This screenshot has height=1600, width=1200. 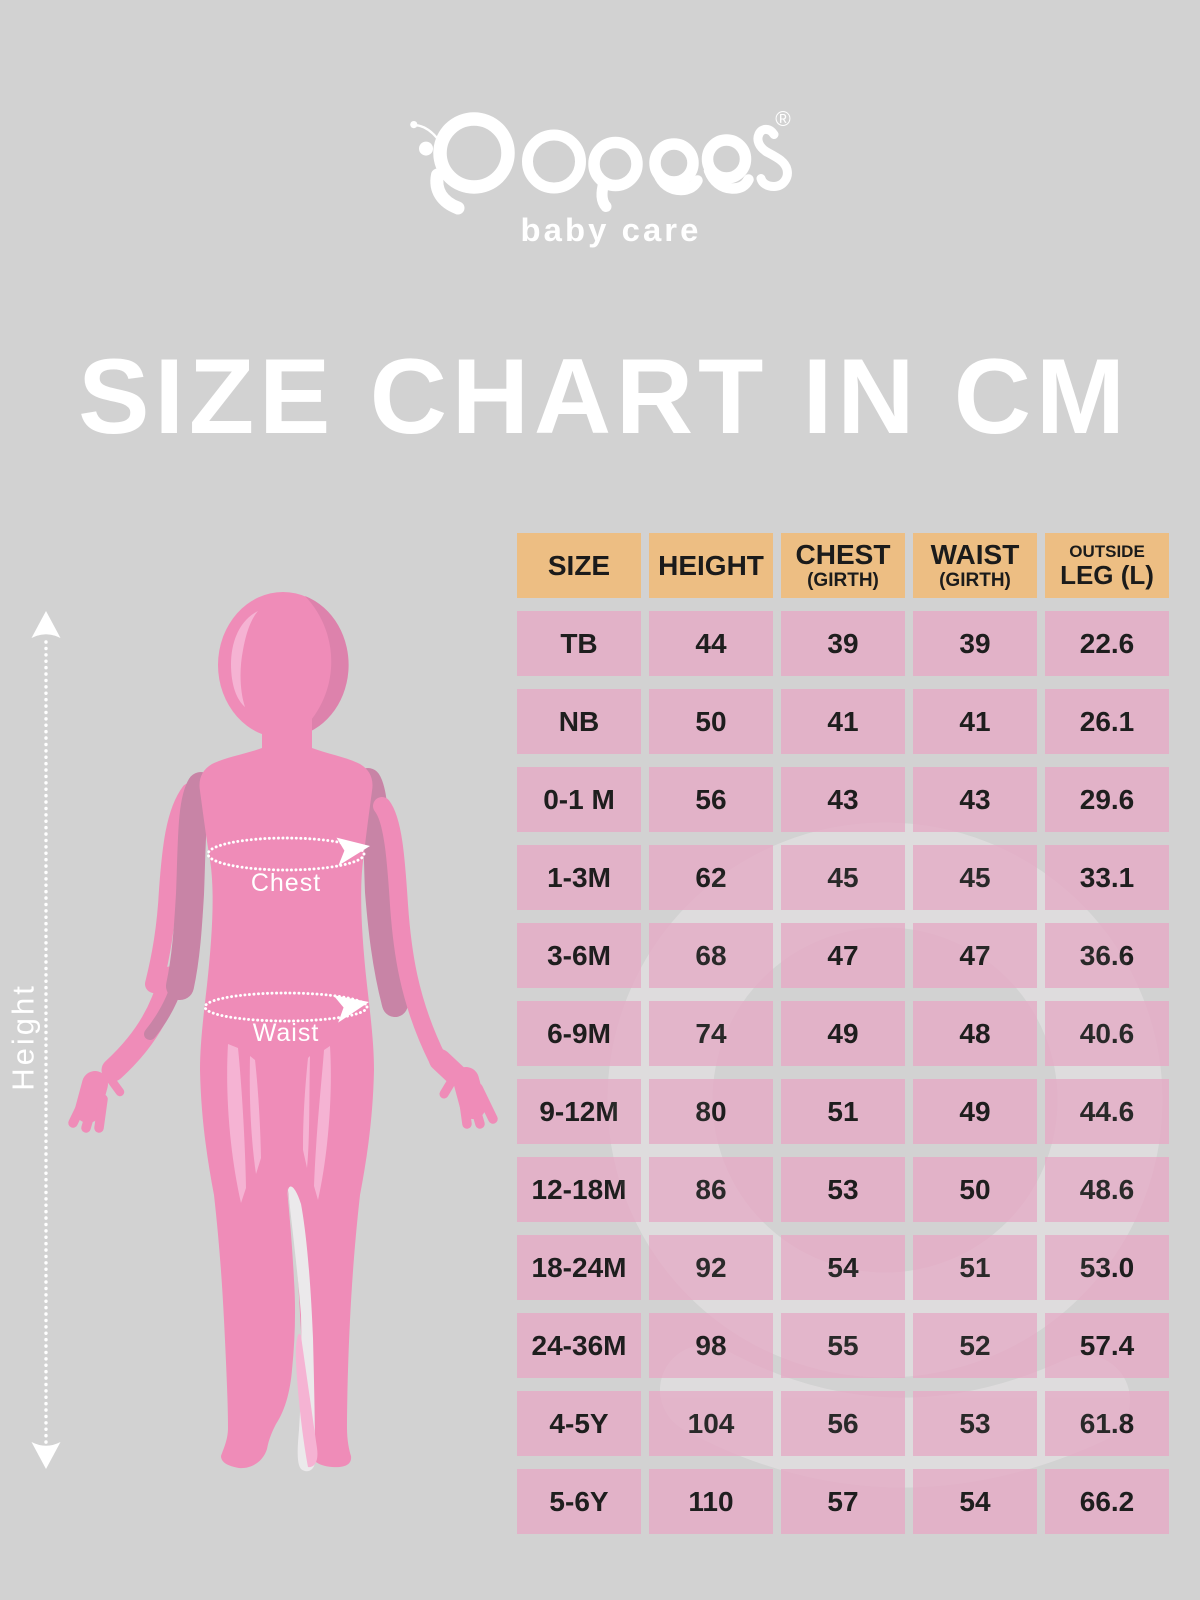 I want to click on svg-text: baby care, so click(x=611, y=230).